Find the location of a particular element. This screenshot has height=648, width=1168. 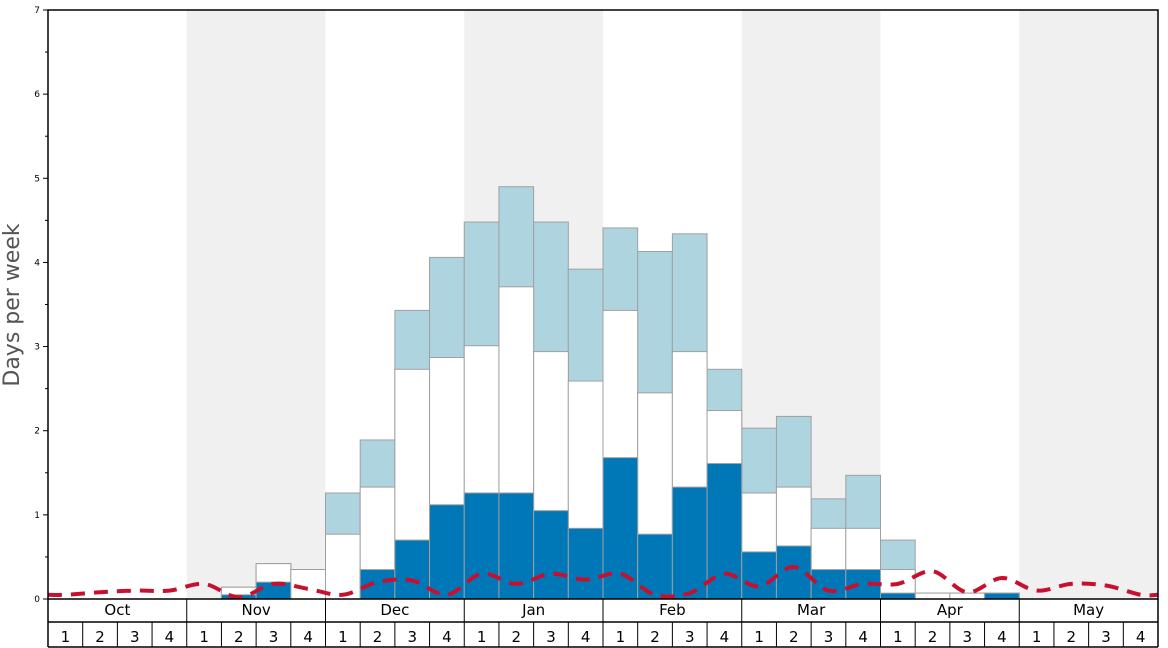

month-band-nov is located at coordinates (256, 304).